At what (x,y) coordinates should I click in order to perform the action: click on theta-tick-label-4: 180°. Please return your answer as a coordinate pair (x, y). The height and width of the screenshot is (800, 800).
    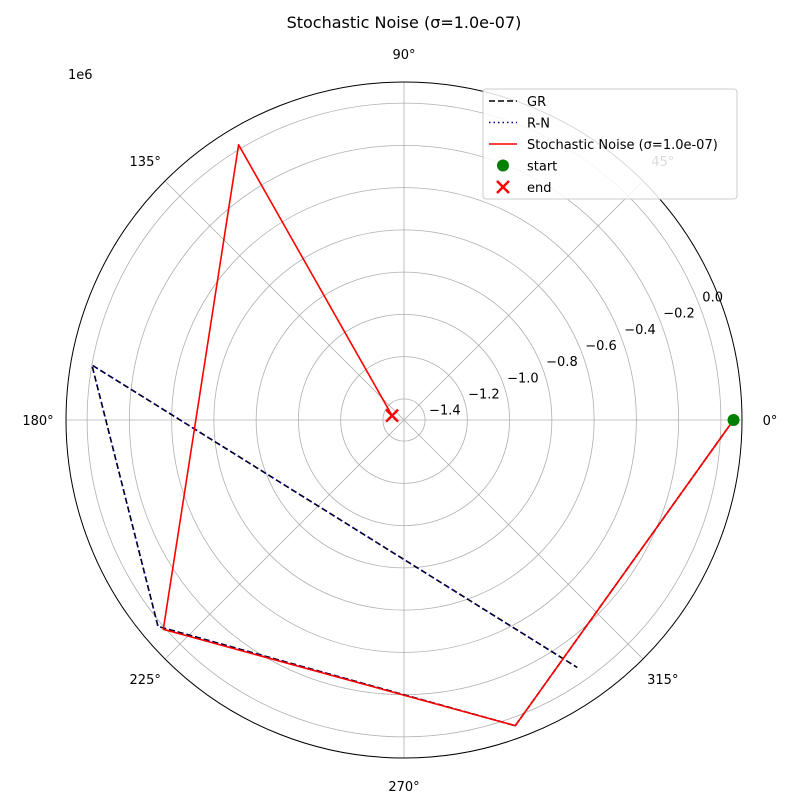
    Looking at the image, I should click on (37, 421).